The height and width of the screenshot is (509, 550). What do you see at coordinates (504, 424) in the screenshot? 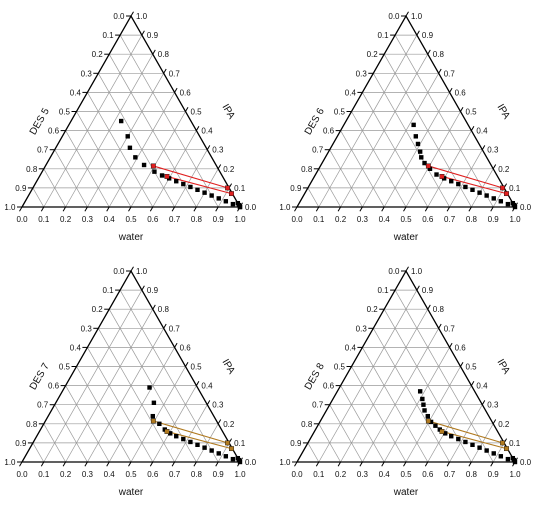
I see `tick-label-ipa: 0.2` at bounding box center [504, 424].